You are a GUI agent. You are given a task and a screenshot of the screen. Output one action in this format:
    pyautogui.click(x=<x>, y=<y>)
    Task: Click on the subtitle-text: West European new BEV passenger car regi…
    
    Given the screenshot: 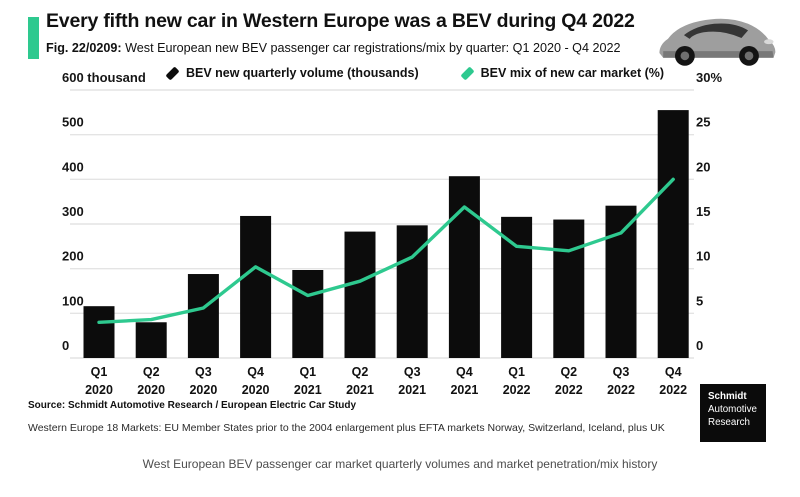 What is the action you would take?
    pyautogui.click(x=371, y=48)
    